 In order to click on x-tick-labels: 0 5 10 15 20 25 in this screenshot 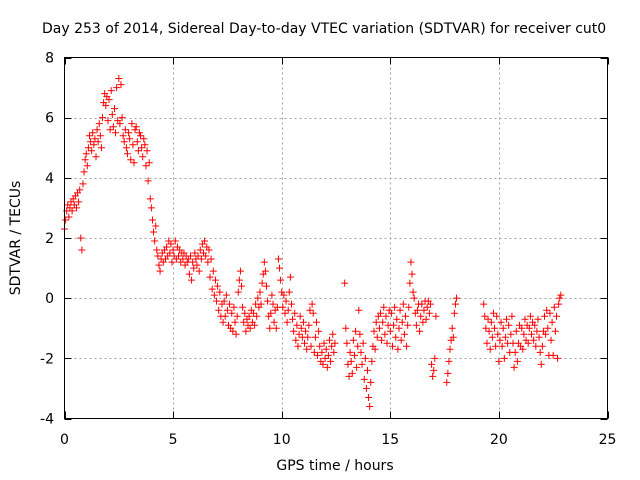, I will do `click(338, 440)`.